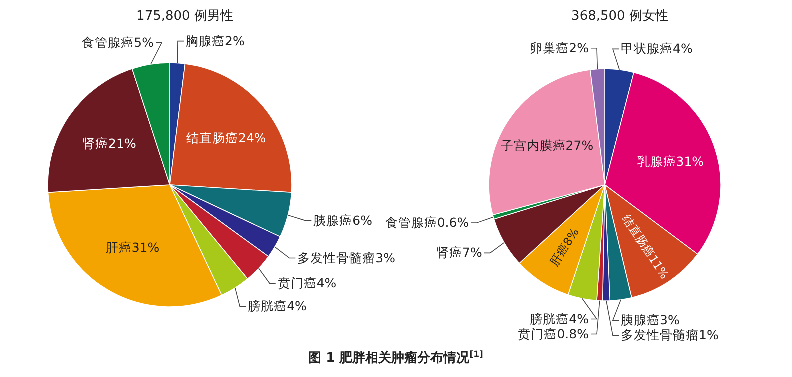 This screenshot has width=792, height=377. What do you see at coordinates (427, 222) in the screenshot?
I see `slice-label: 食管腺癌0.6%` at bounding box center [427, 222].